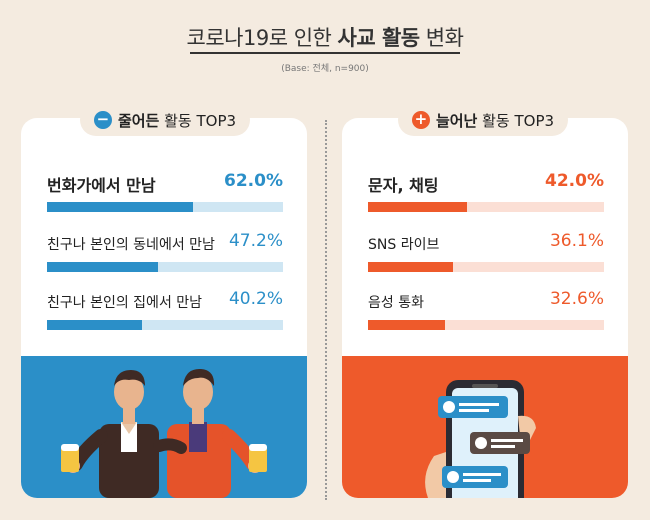  I want to click on title-underline, so click(325, 53).